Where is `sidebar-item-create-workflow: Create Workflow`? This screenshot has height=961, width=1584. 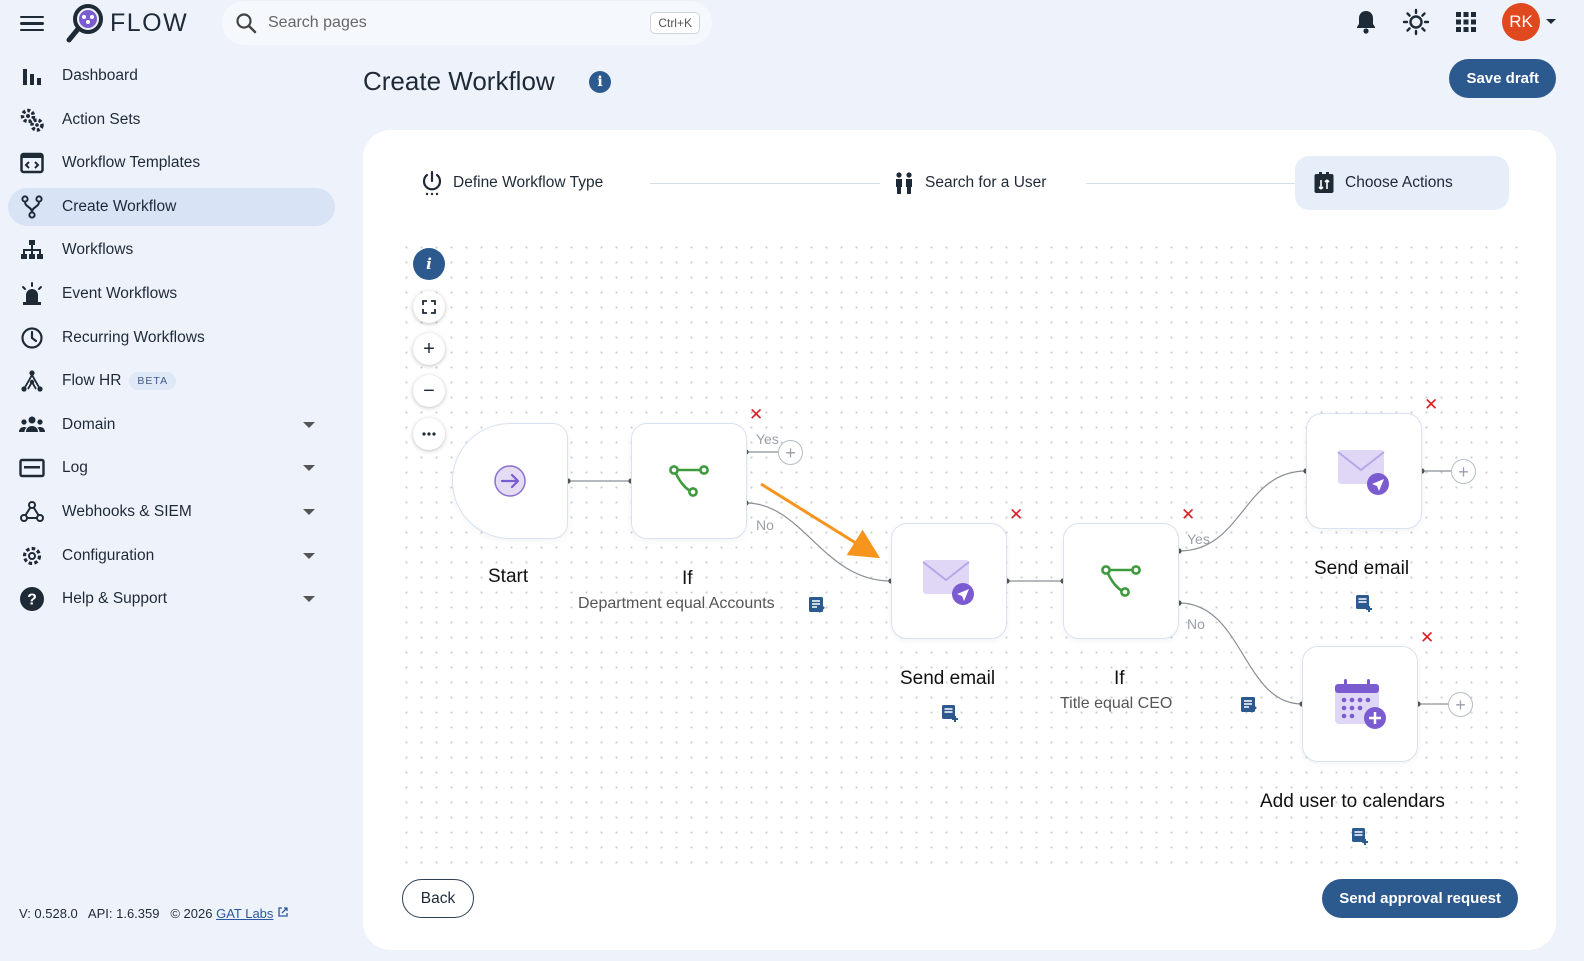 sidebar-item-create-workflow: Create Workflow is located at coordinates (171, 206).